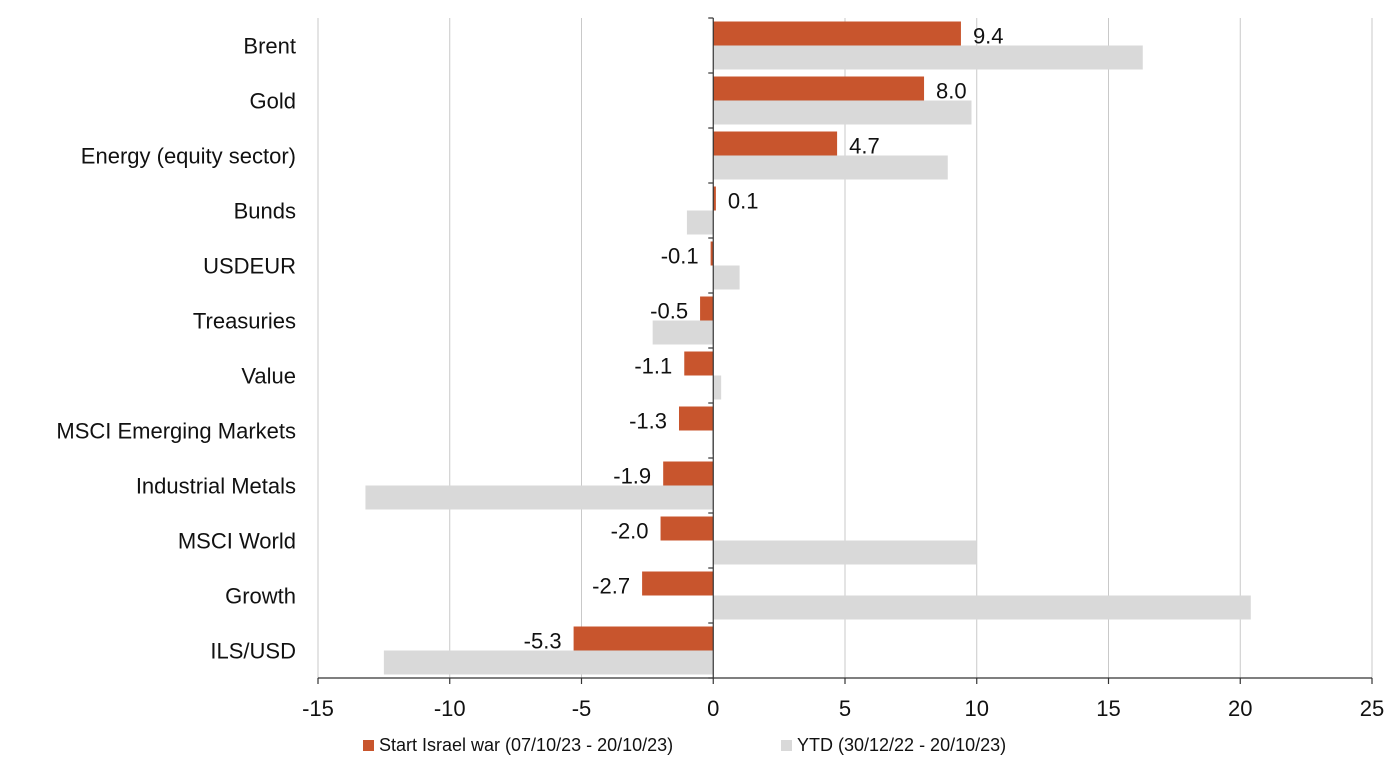 Image resolution: width=1400 pixels, height=767 pixels. What do you see at coordinates (265, 211) in the screenshot?
I see `category-label: Bunds` at bounding box center [265, 211].